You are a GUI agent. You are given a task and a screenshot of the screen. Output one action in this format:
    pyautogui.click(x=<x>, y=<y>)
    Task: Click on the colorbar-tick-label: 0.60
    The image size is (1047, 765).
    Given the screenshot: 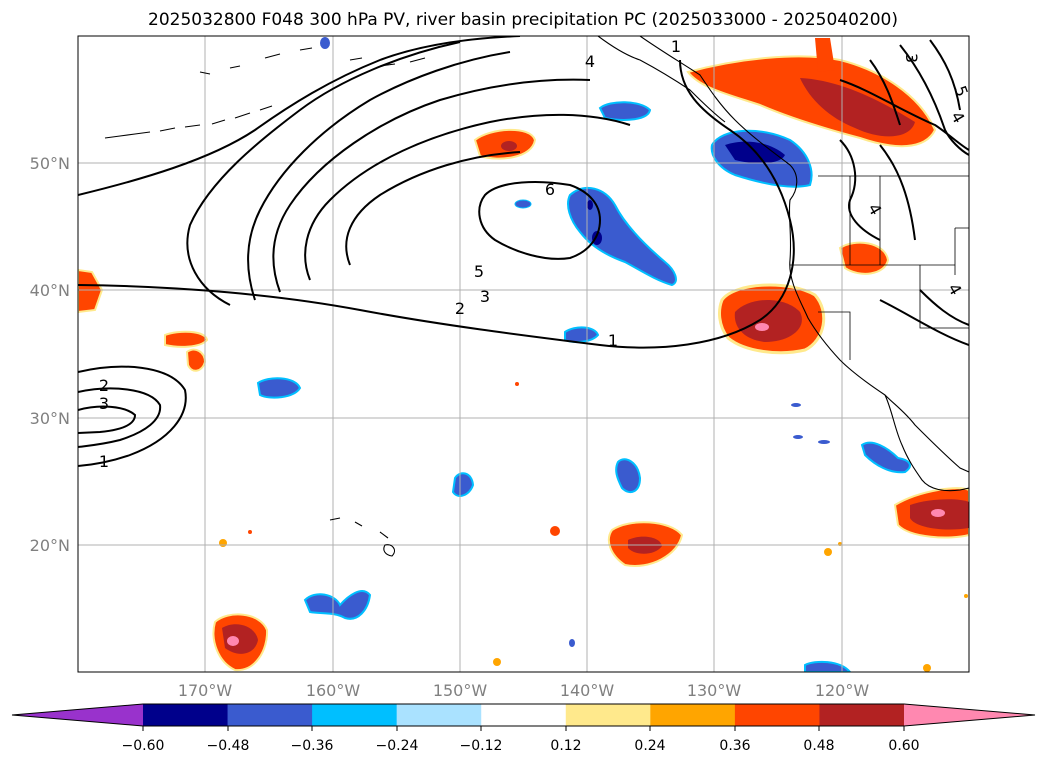 What is the action you would take?
    pyautogui.click(x=903, y=746)
    